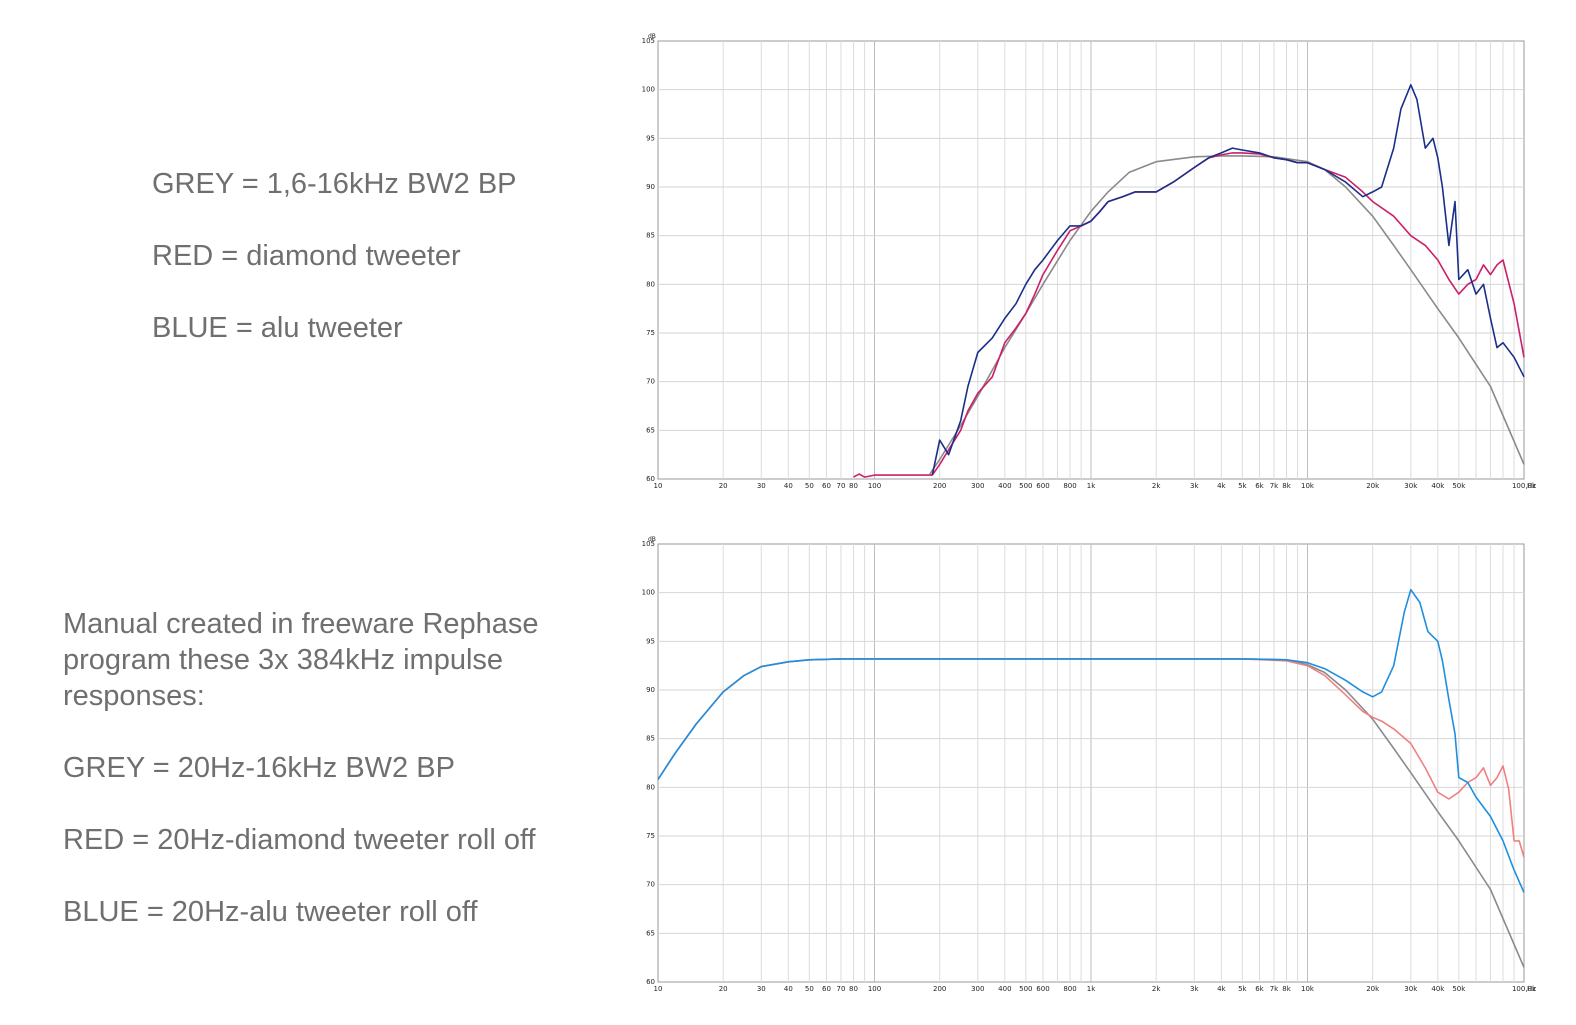 This screenshot has height=1025, width=1576. What do you see at coordinates (277, 328) in the screenshot?
I see `legend-blue-text: BLUE = alu tweeter` at bounding box center [277, 328].